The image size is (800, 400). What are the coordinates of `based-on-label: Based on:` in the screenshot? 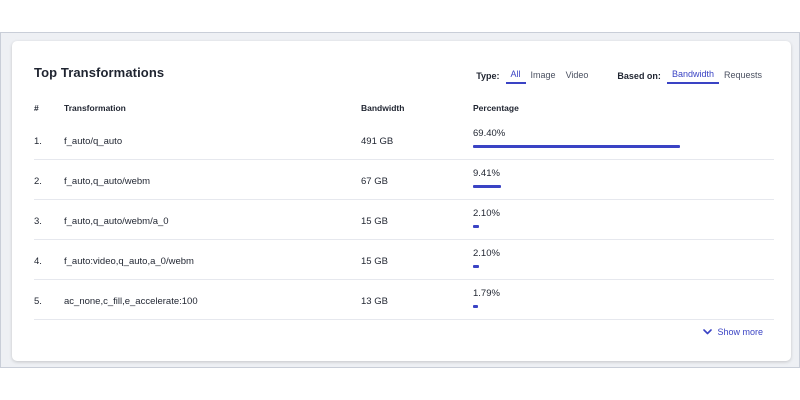 It's located at (639, 75).